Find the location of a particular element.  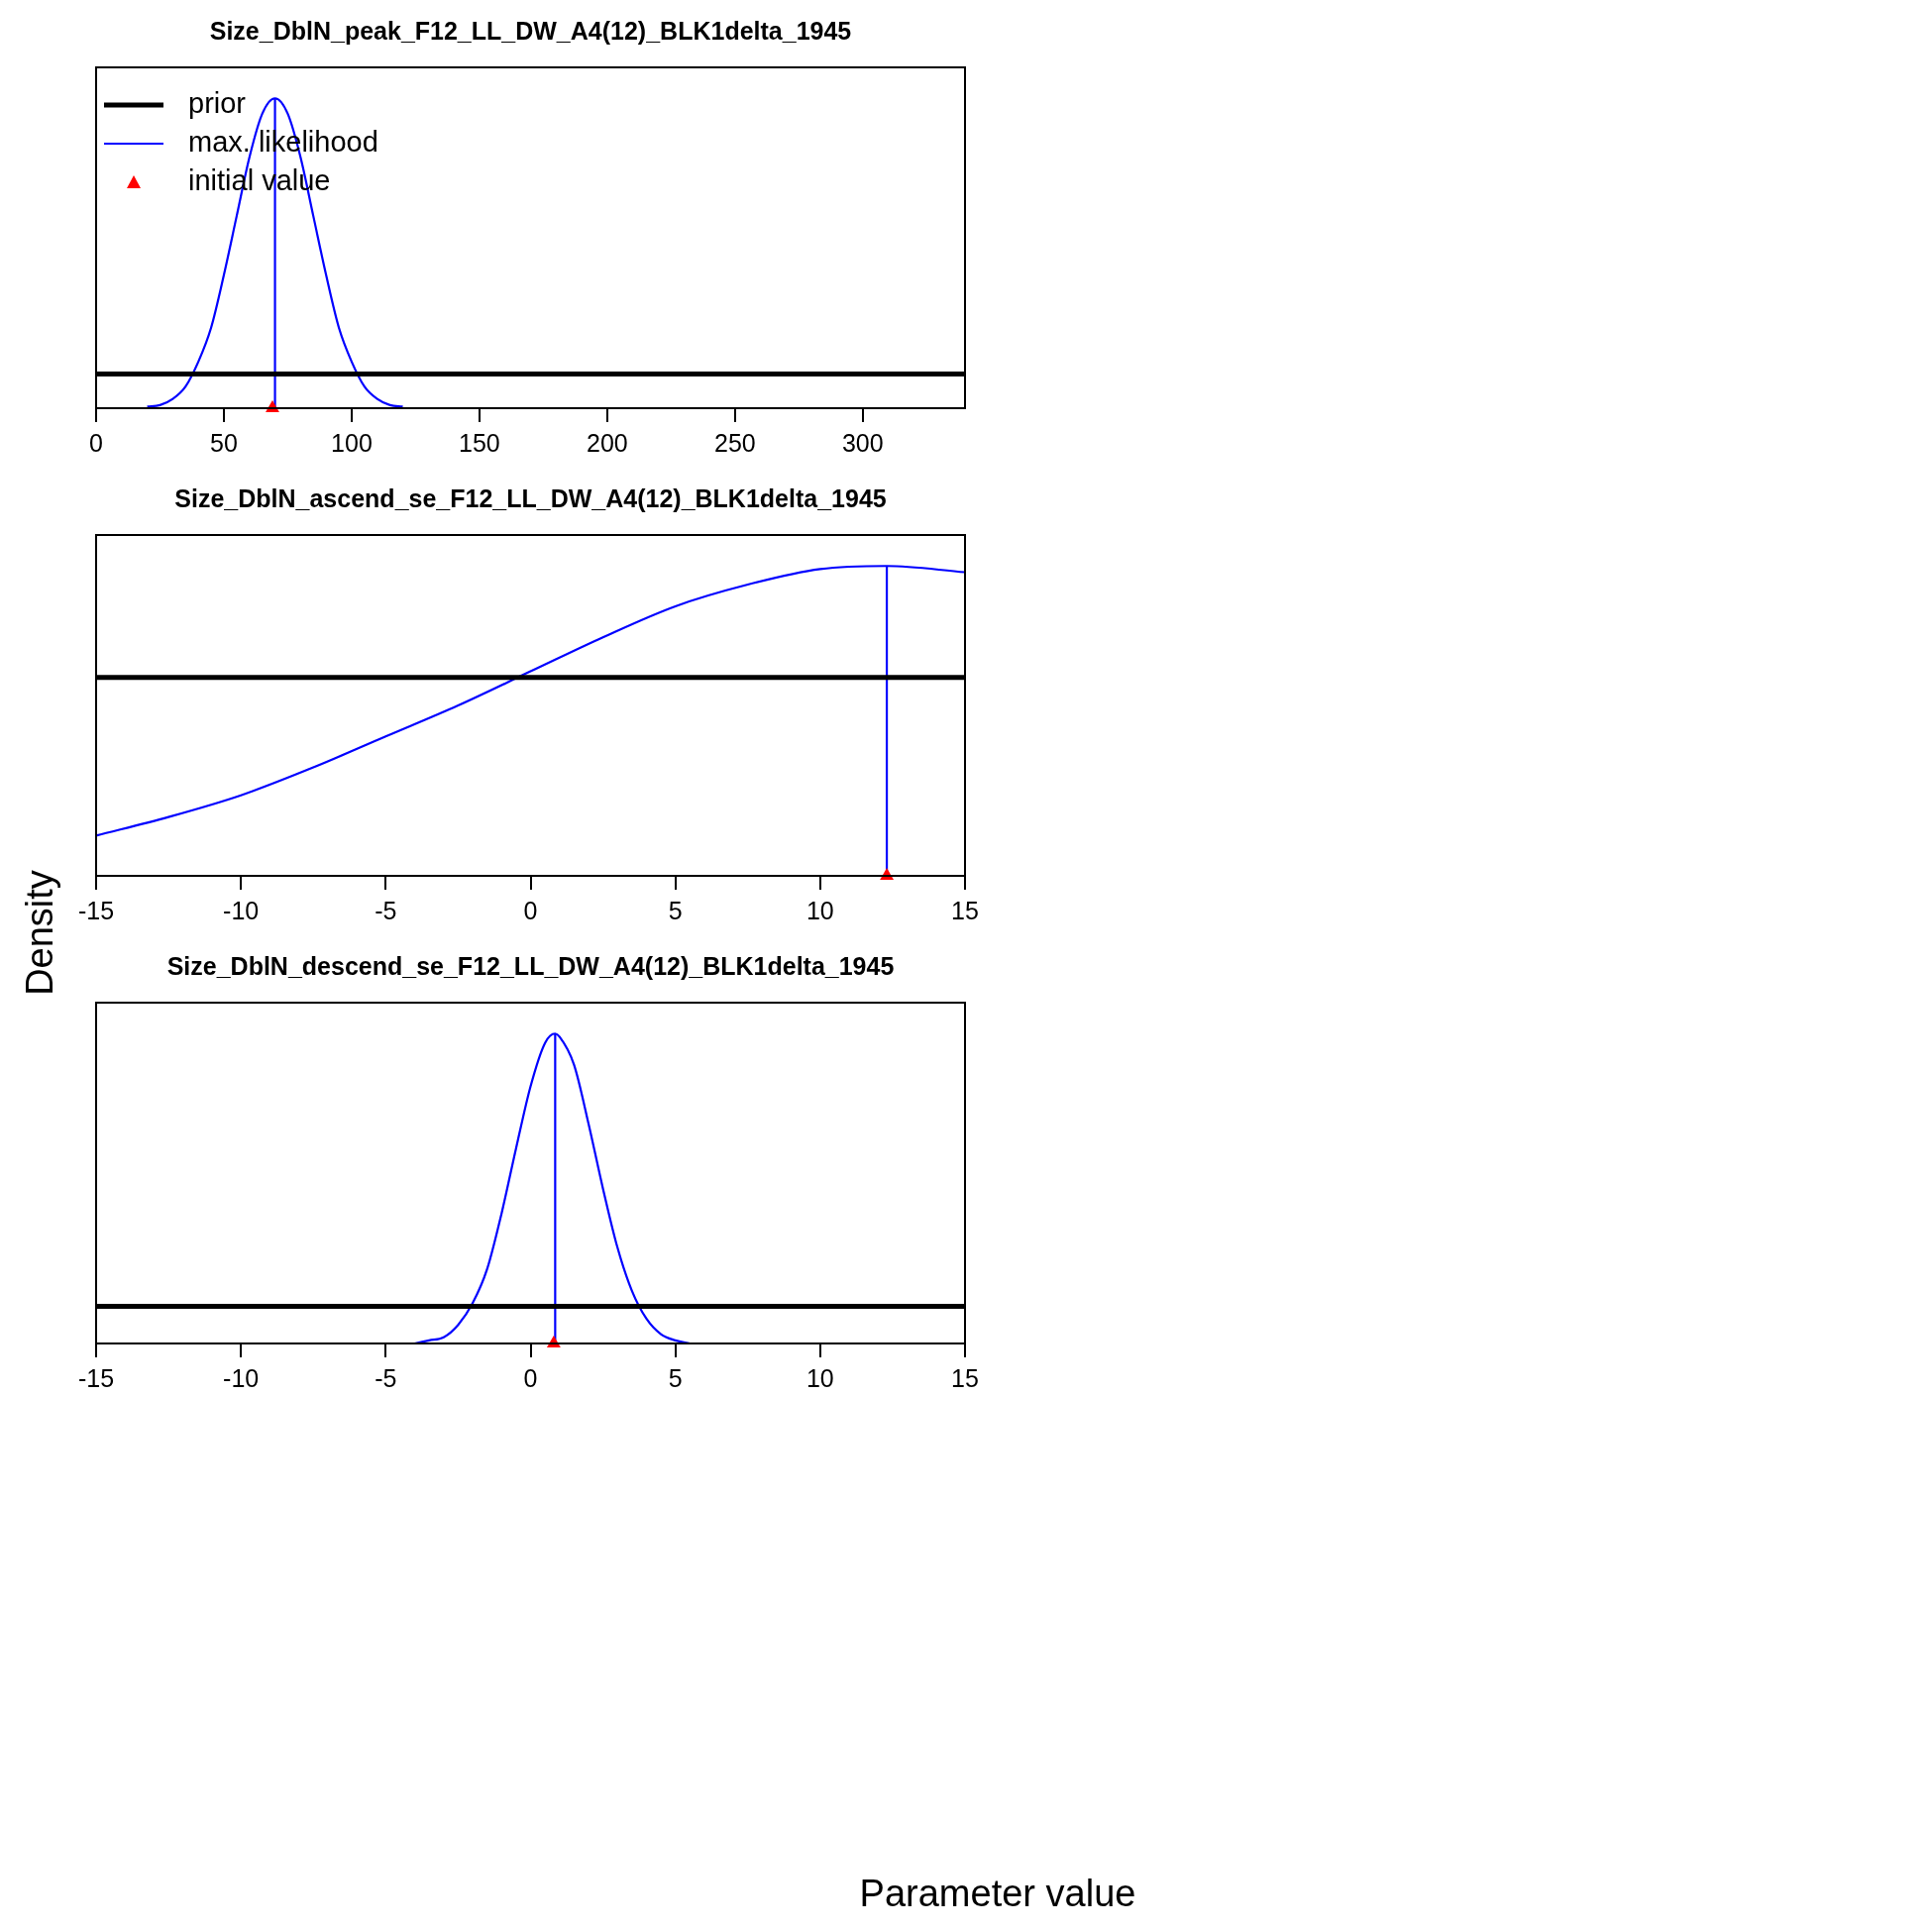

x-tick-label: 100 is located at coordinates (352, 442).